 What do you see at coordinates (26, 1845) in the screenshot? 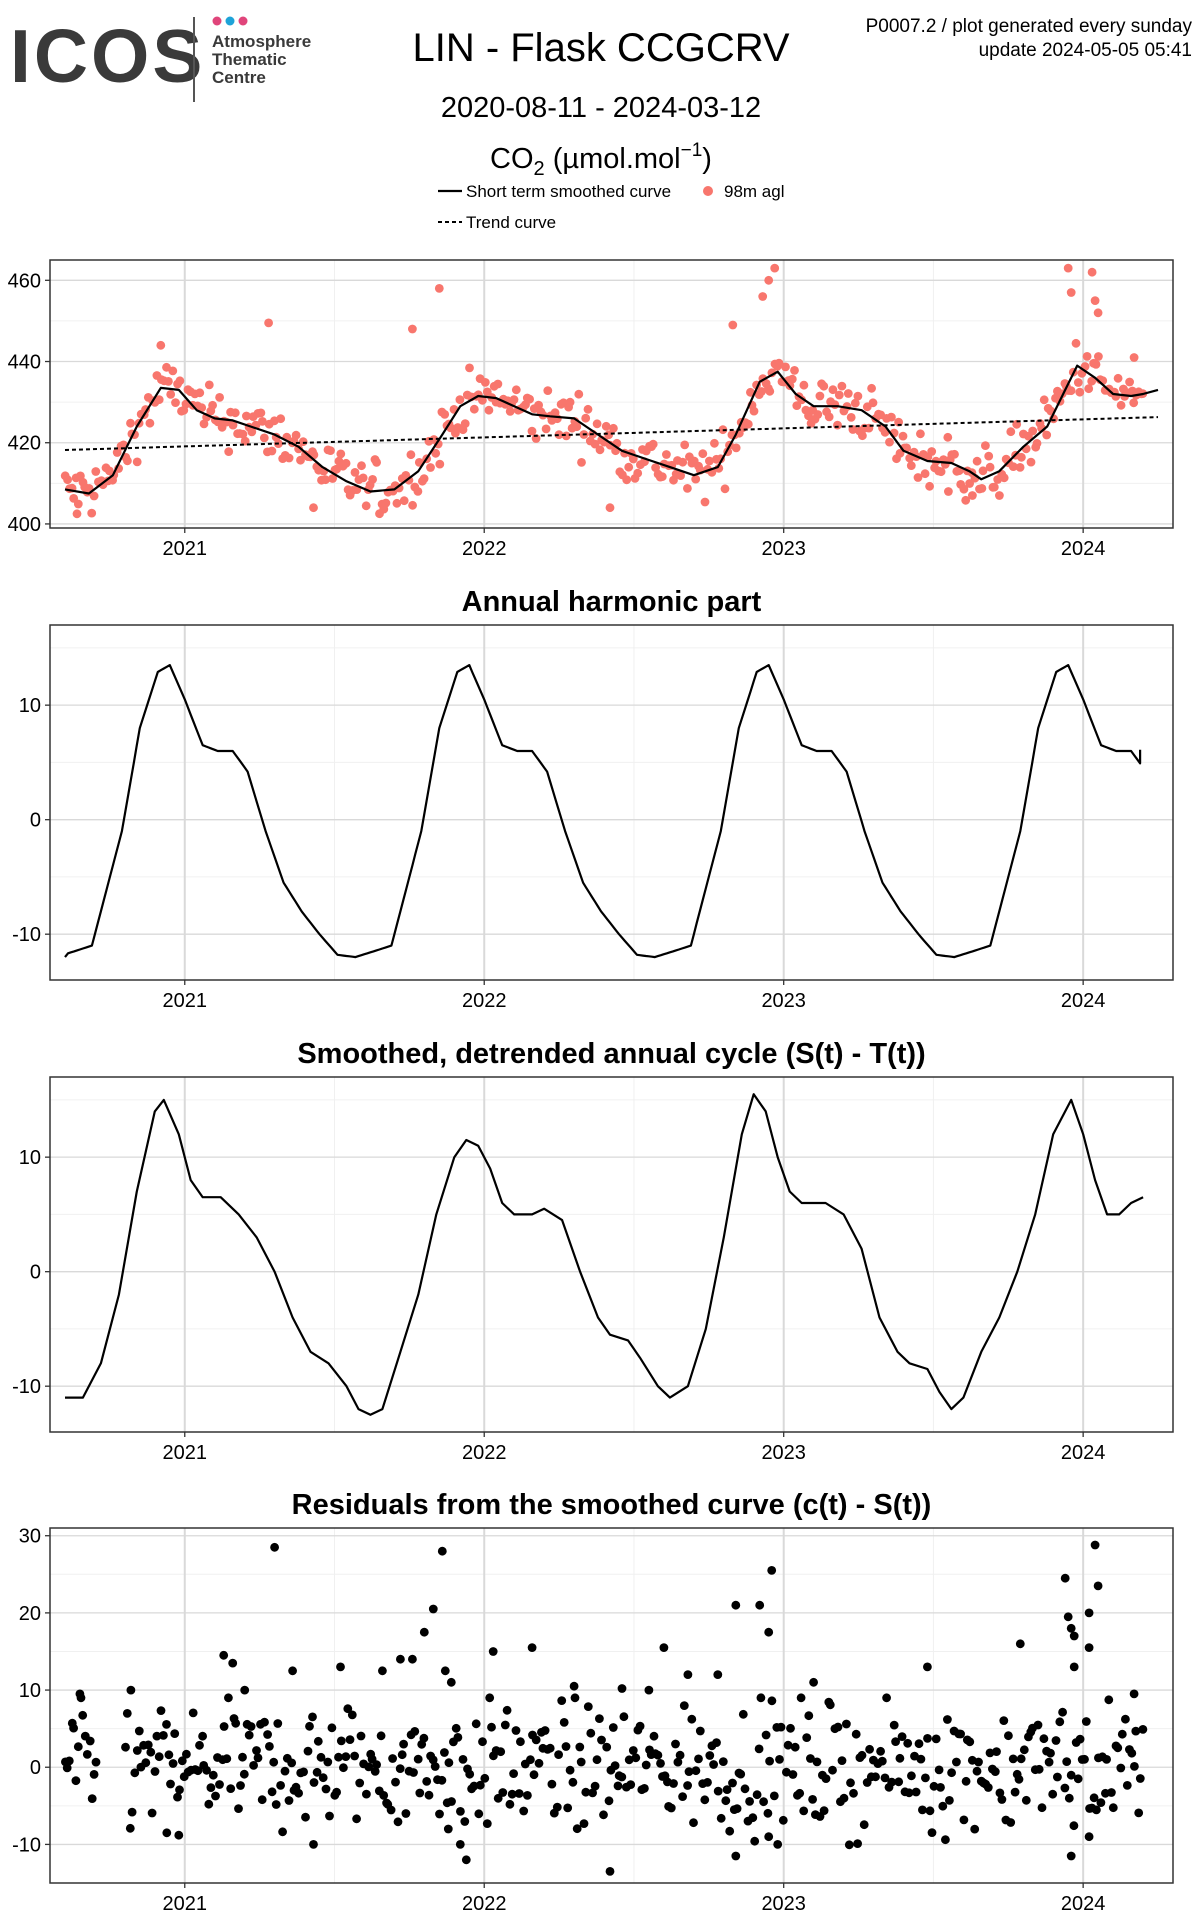
I see `y-tick-label: -10` at bounding box center [26, 1845].